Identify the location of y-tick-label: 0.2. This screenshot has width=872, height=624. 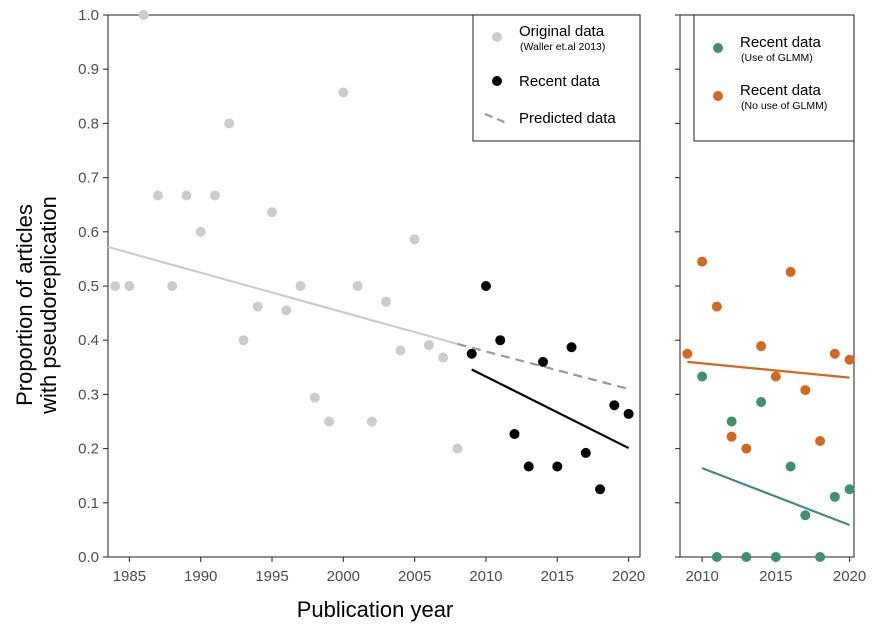
(88, 449).